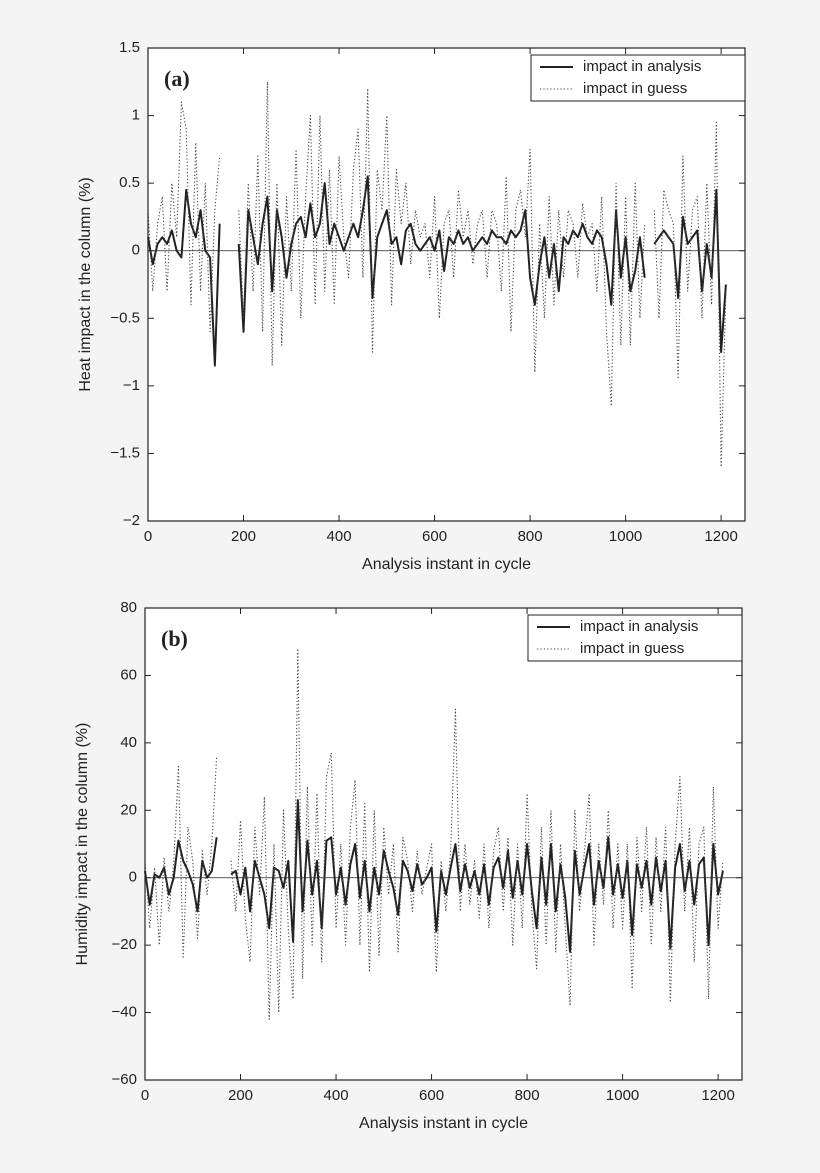  Describe the element at coordinates (434, 876) in the screenshot. I see `series-line` at that location.